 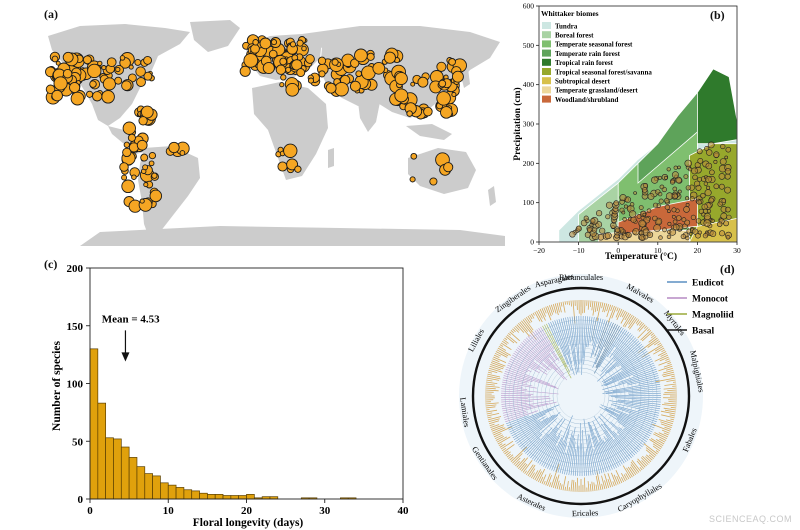 What do you see at coordinates (529, 163) in the screenshot?
I see `biome-y-tick-label: 200` at bounding box center [529, 163].